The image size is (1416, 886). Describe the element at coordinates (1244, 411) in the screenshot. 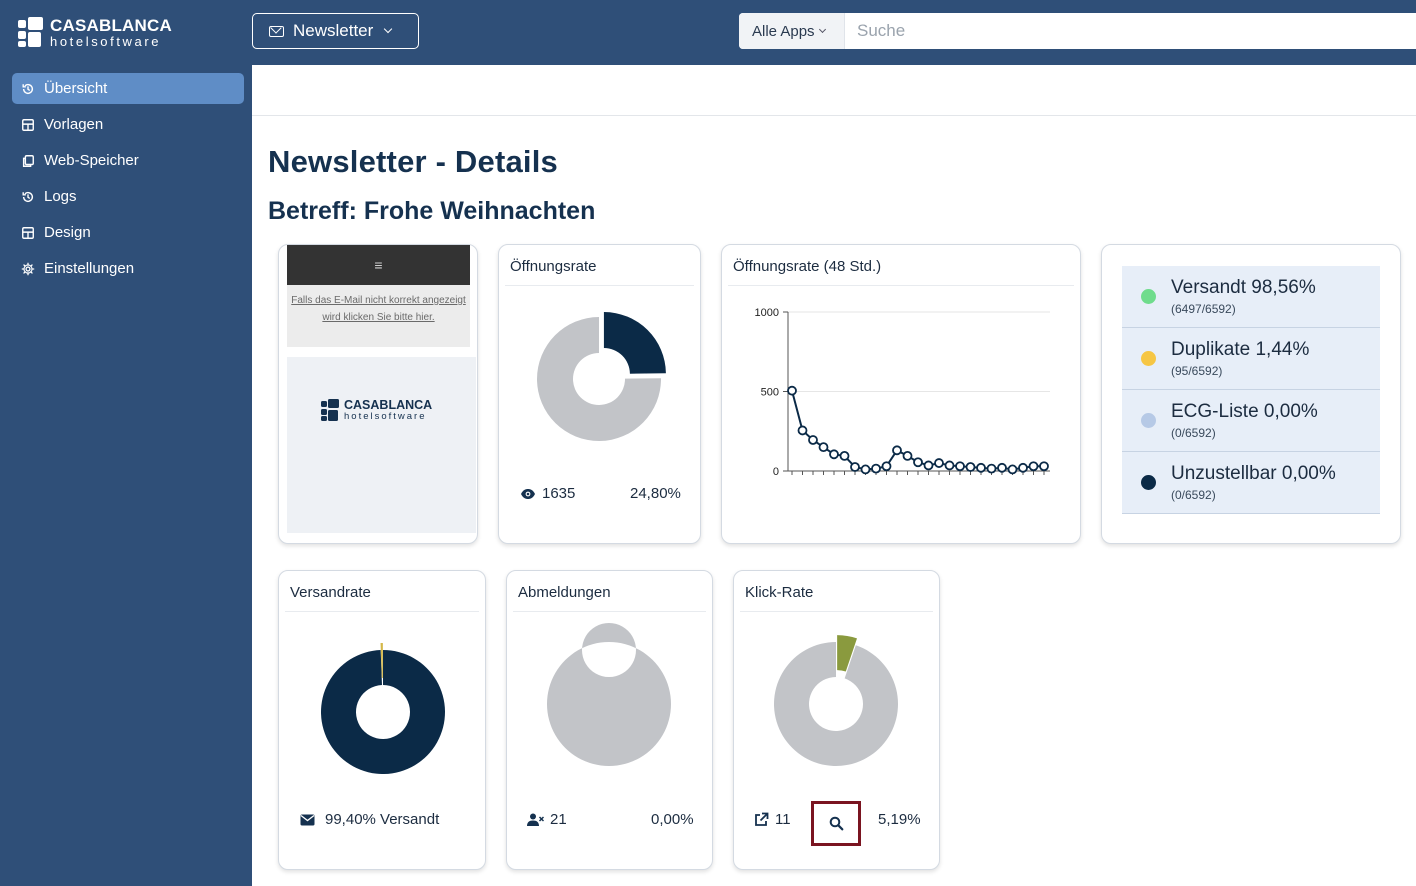

I see `legend-label: ECG-Liste 0,00%` at that location.